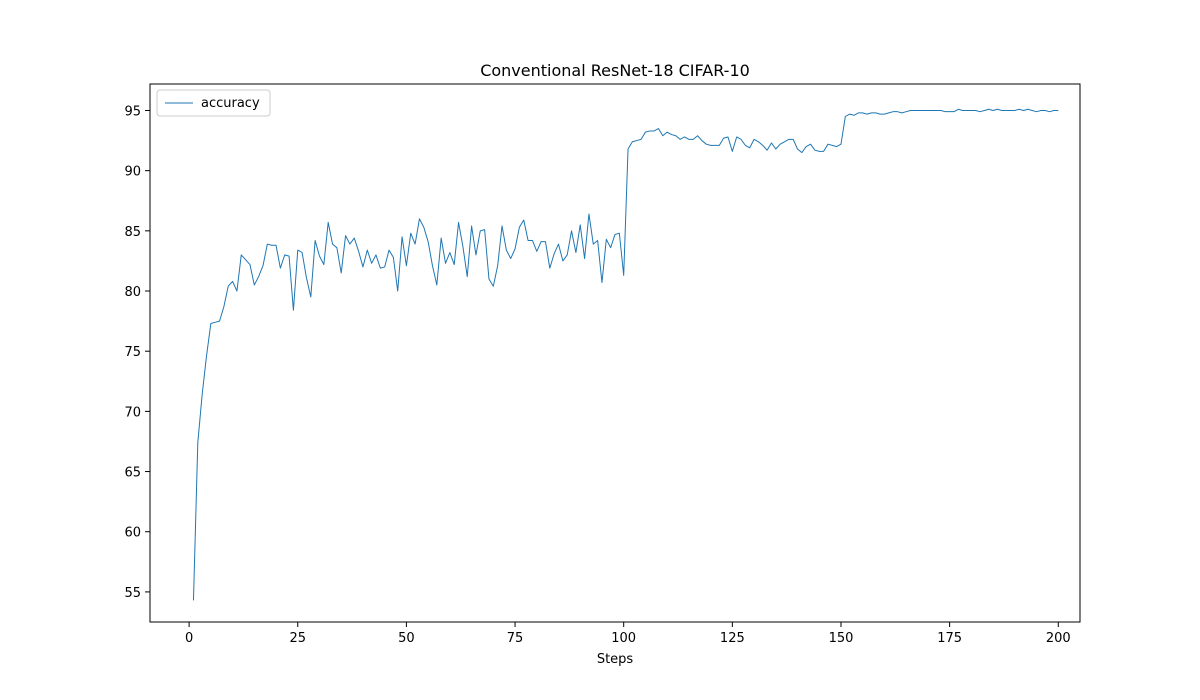 The width and height of the screenshot is (1200, 700). I want to click on legend-frame, so click(213, 103).